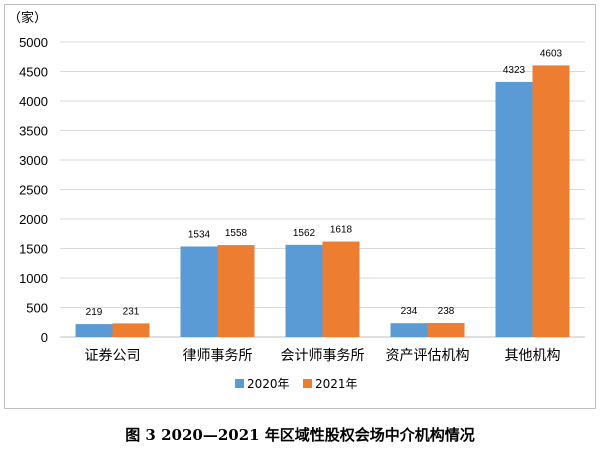 The height and width of the screenshot is (457, 600). What do you see at coordinates (323, 356) in the screenshot?
I see `x-tick-label: 会计师事务所` at bounding box center [323, 356].